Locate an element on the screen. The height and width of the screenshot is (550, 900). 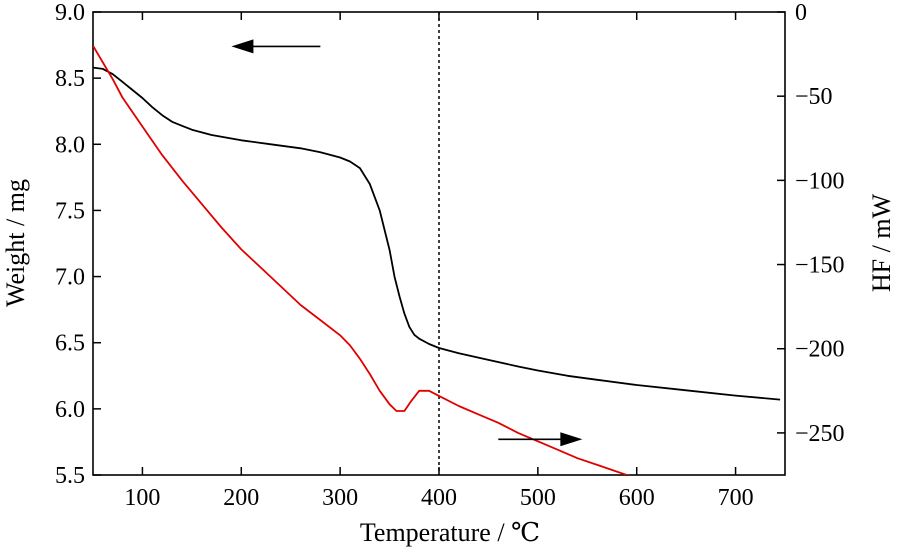
y-right-tick-label: −150 is located at coordinates (820, 266).